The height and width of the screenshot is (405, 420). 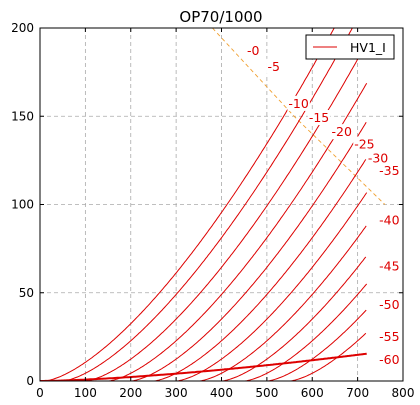 I want to click on curve-label: -60, so click(x=389, y=359).